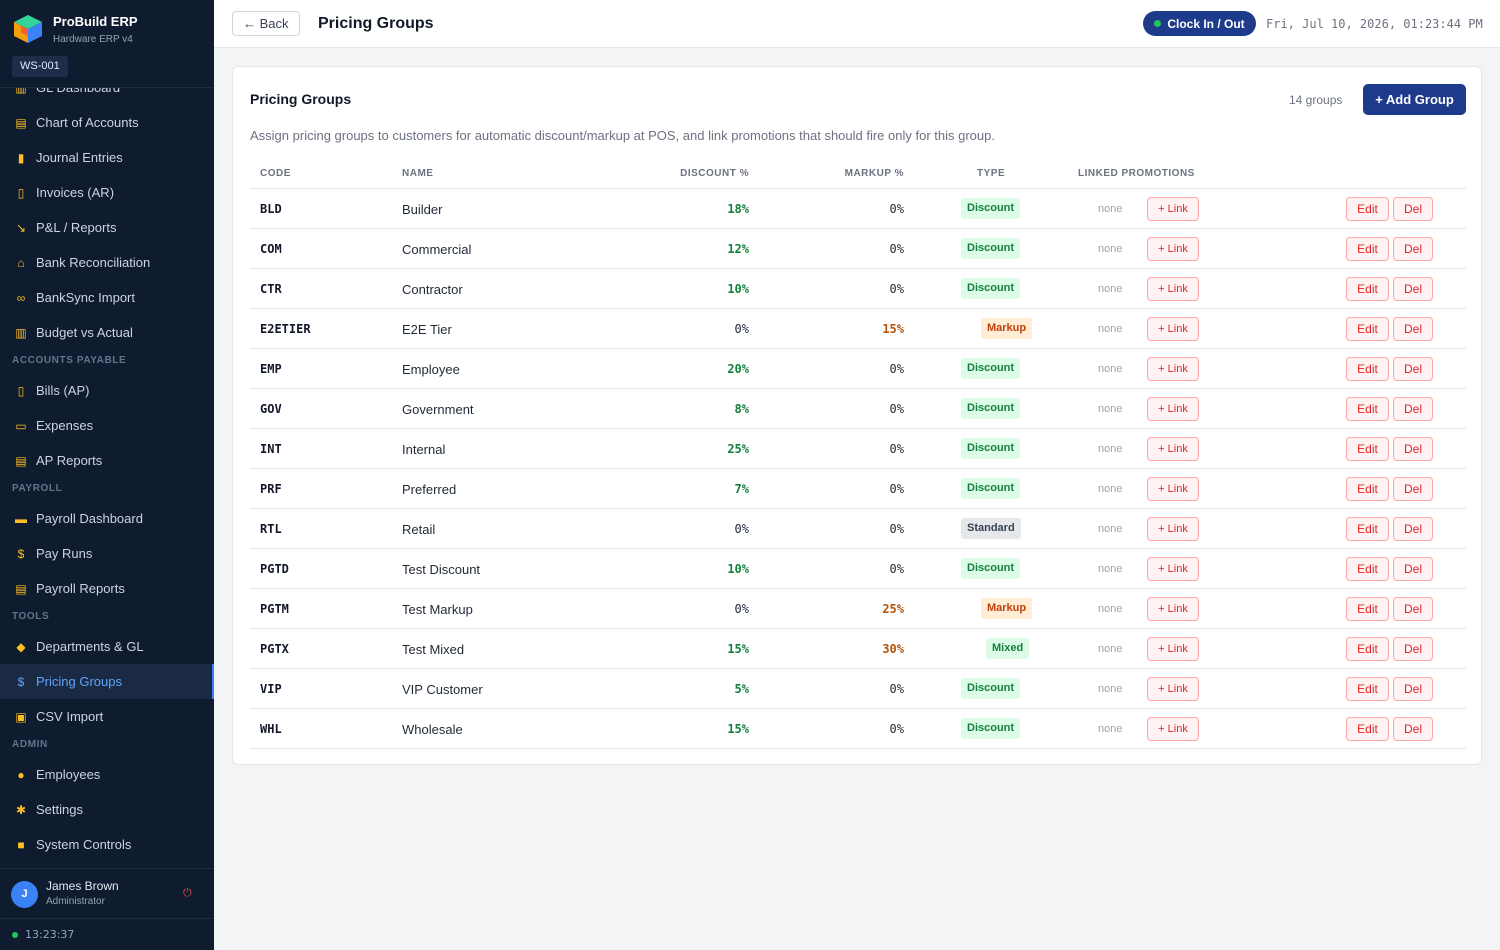 Image resolution: width=1500 pixels, height=950 pixels. What do you see at coordinates (93, 262) in the screenshot?
I see `sidebar-item-label: Bank Reconciliation` at bounding box center [93, 262].